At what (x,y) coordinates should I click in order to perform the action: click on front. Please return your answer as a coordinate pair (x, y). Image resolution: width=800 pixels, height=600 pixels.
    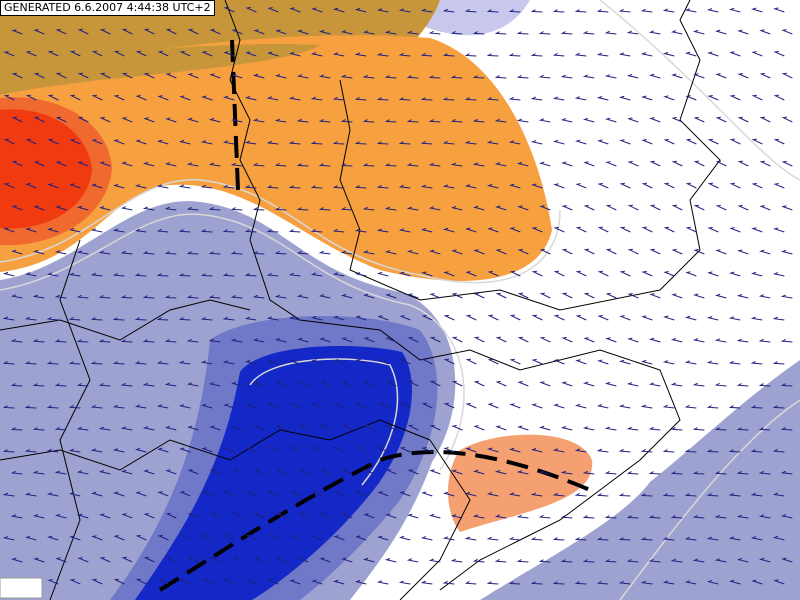
    Looking at the image, I should click on (374, 520).